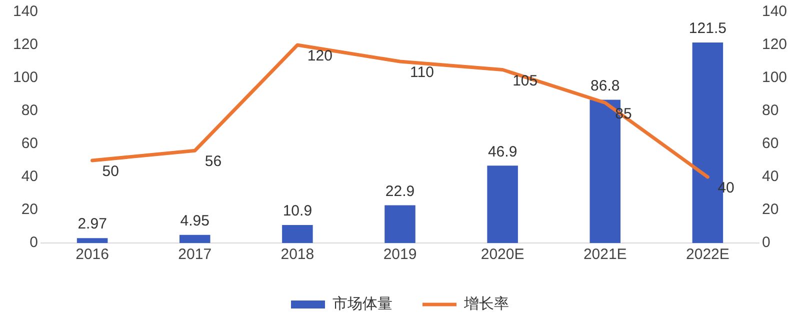  What do you see at coordinates (770, 143) in the screenshot?
I see `y2-tick-label: 60` at bounding box center [770, 143].